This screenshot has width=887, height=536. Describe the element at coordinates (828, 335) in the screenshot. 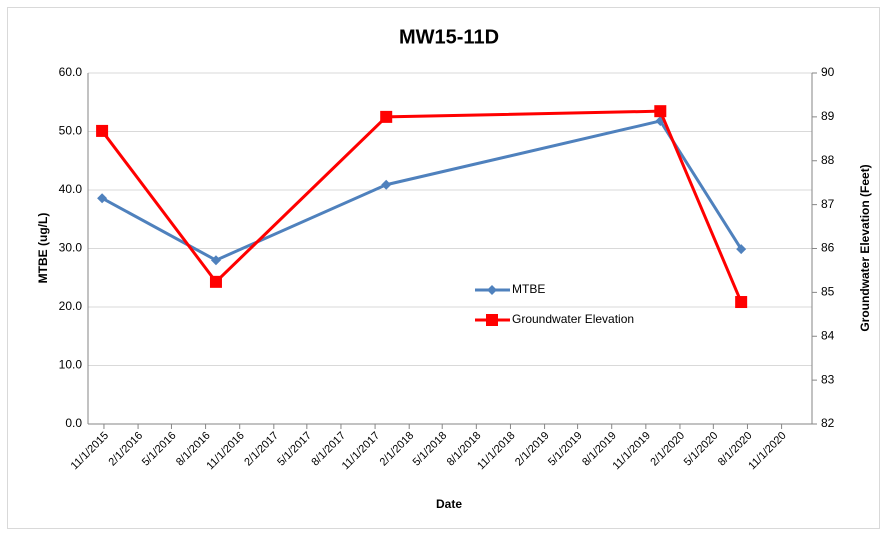

I see `y2-tick-label: 84` at that location.